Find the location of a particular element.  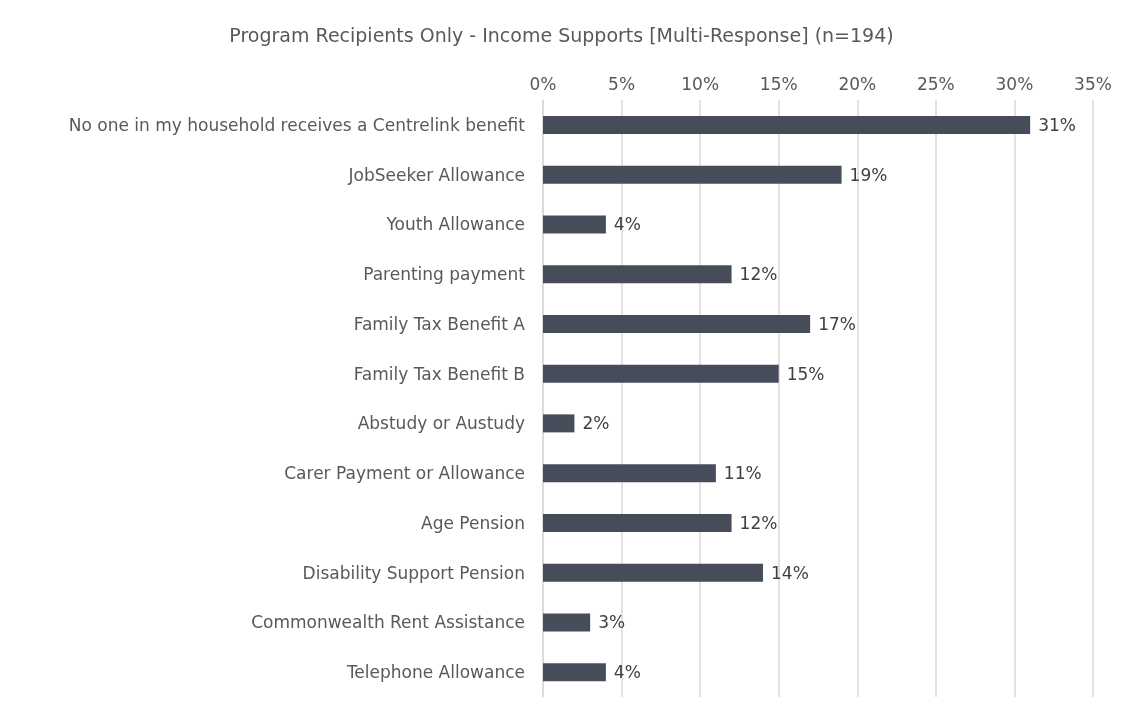

x-tick-label: 5% is located at coordinates (622, 83).